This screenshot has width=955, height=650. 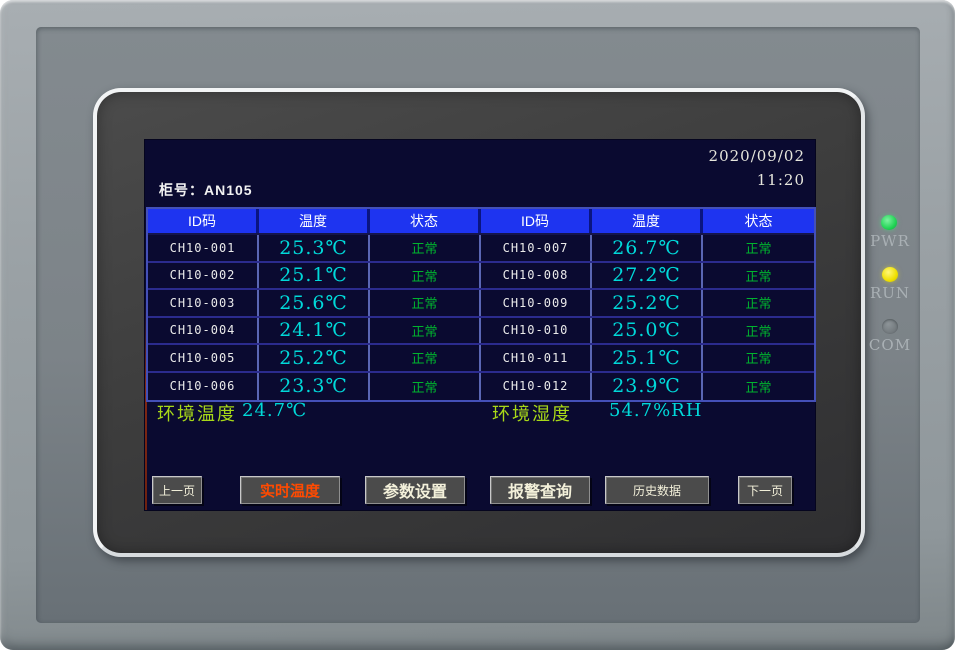 I want to click on channel-id: CH10-009, so click(x=536, y=303).